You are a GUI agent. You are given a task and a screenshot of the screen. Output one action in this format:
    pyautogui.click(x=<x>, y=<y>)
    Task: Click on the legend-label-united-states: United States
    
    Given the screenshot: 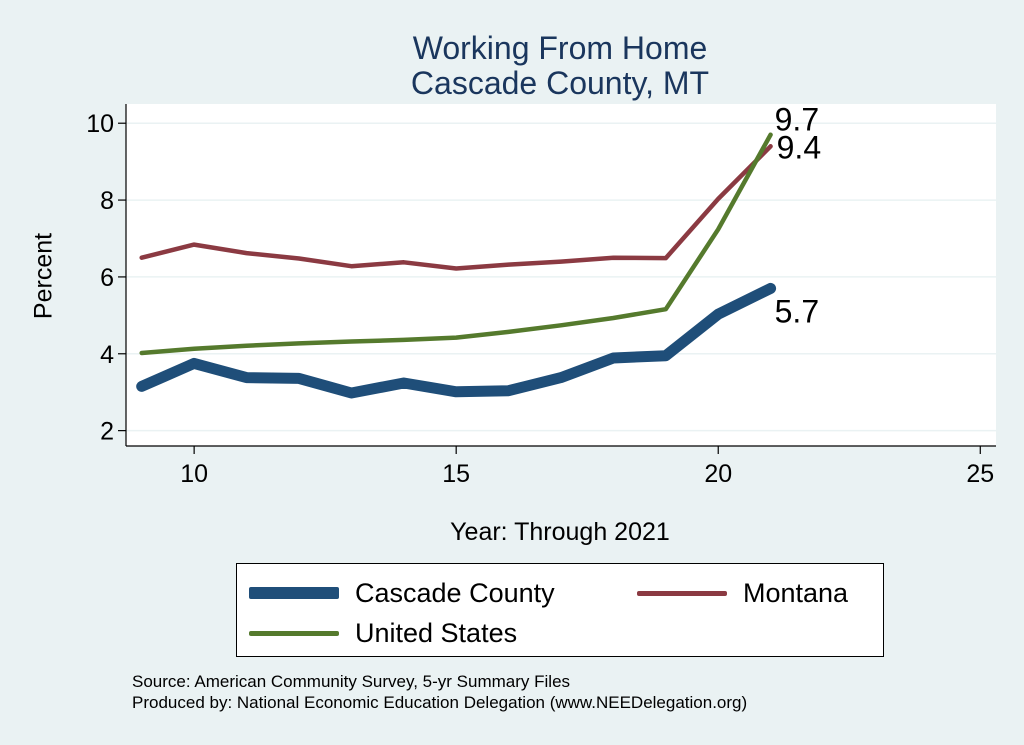 What is the action you would take?
    pyautogui.click(x=436, y=632)
    